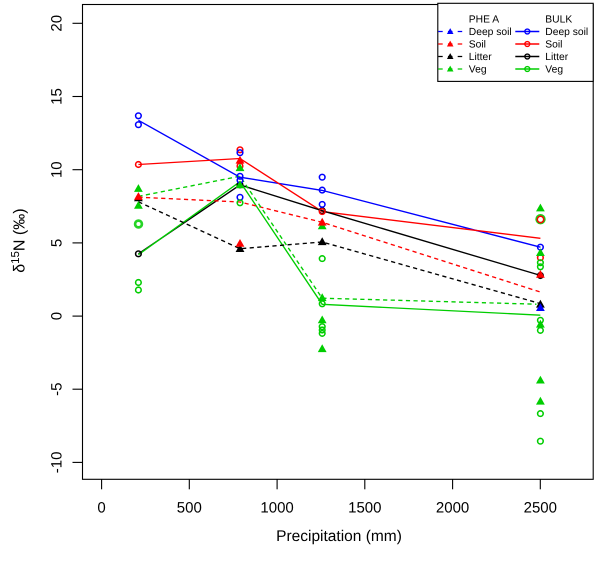  What do you see at coordinates (540, 507) in the screenshot?
I see `svg-text: 2500` at bounding box center [540, 507].